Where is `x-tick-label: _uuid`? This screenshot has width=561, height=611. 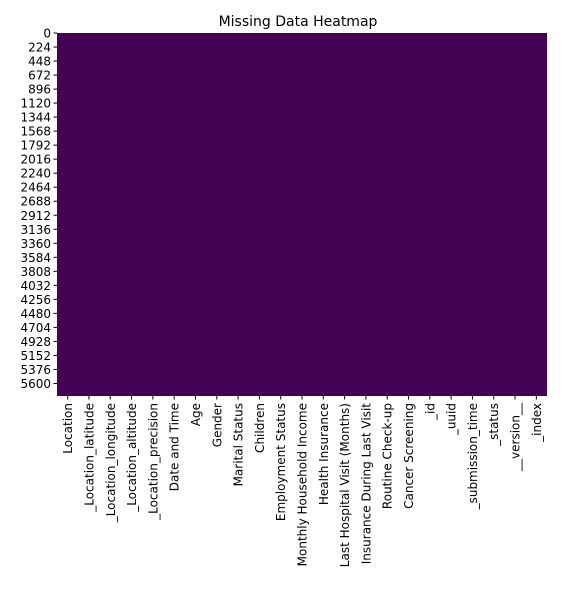
x-tick-label: _uuid is located at coordinates (452, 419).